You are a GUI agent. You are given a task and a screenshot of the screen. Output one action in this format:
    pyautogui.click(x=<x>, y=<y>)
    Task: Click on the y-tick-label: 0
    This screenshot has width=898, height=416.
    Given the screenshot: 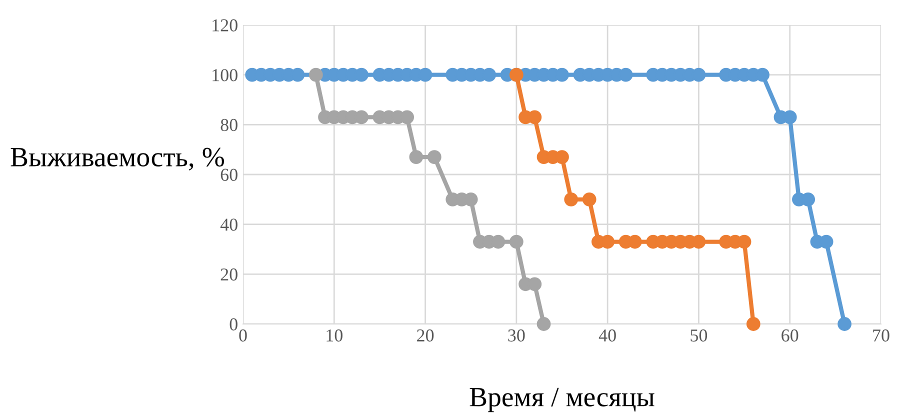 What is the action you would take?
    pyautogui.click(x=234, y=324)
    